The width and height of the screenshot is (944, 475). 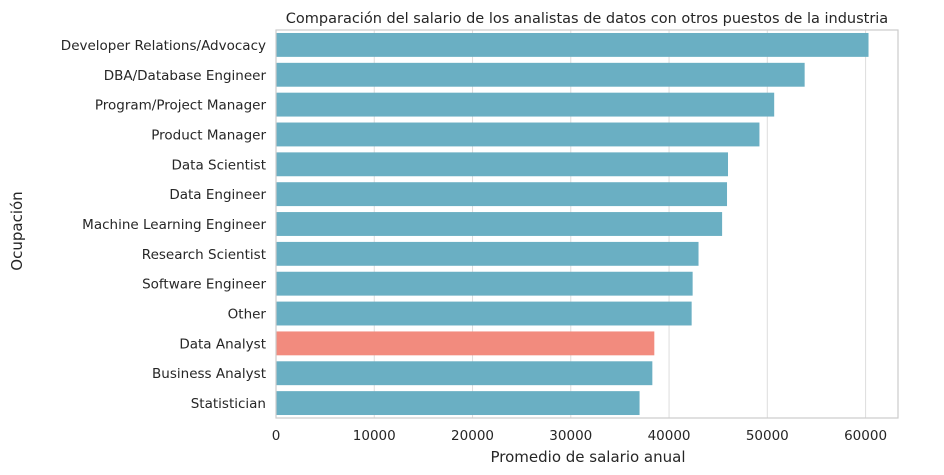 What do you see at coordinates (174, 225) in the screenshot?
I see `y-tick-label: Machine Learning Engineer` at bounding box center [174, 225].